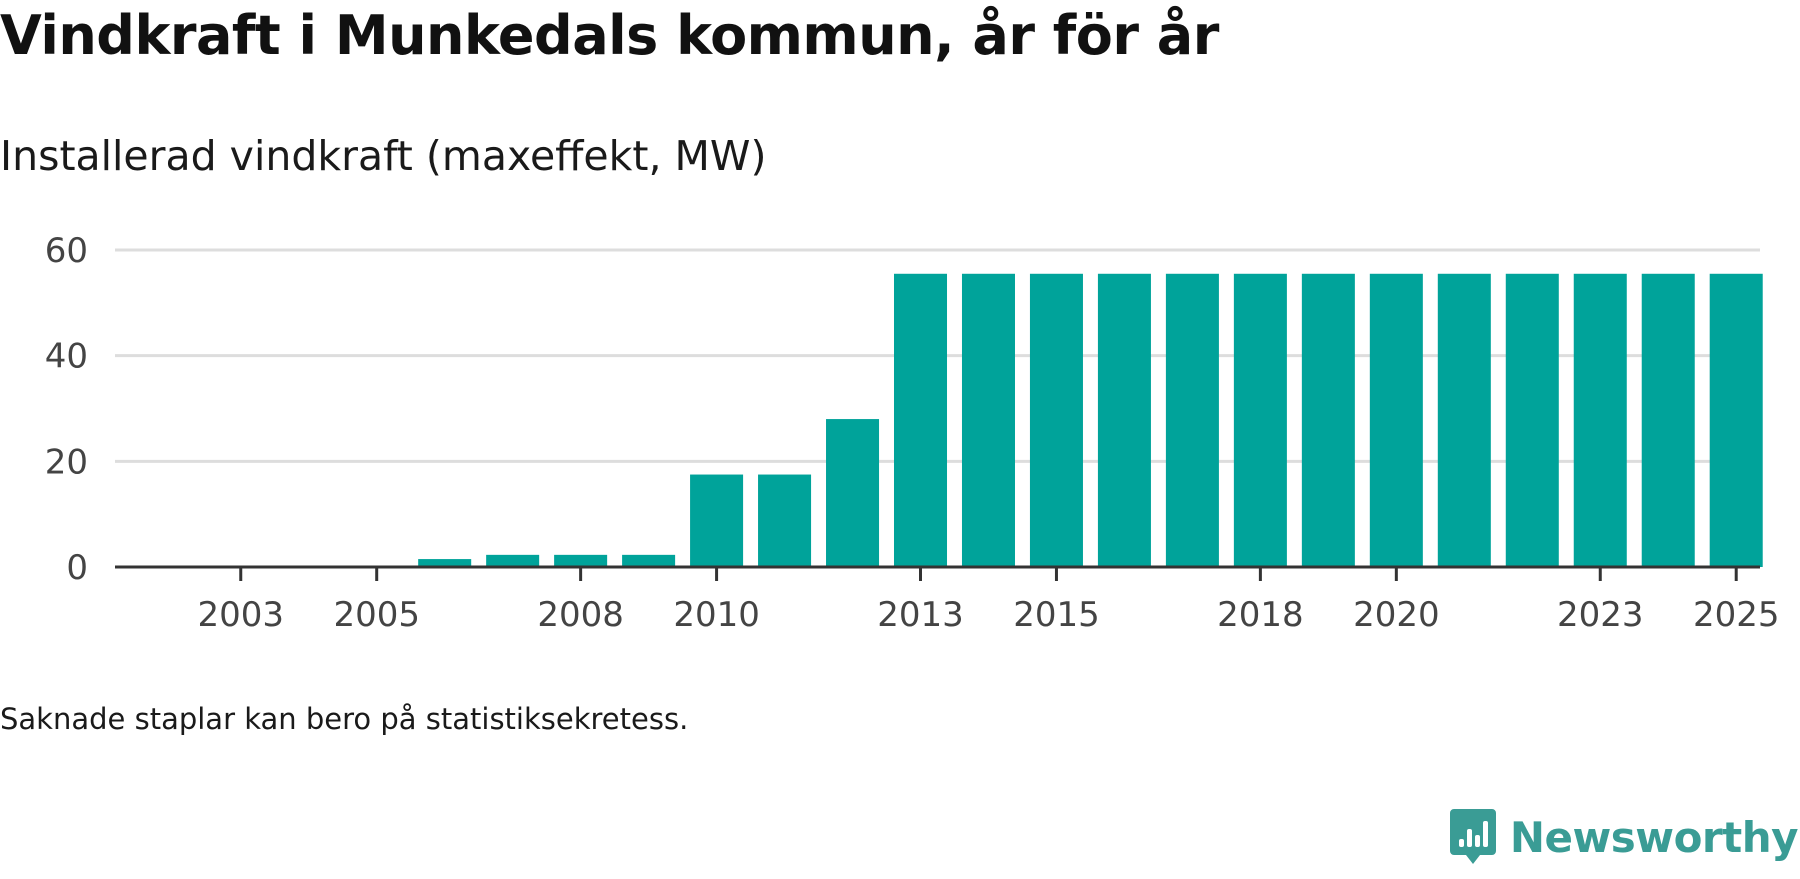 This screenshot has height=879, width=1800. What do you see at coordinates (1192, 420) in the screenshot?
I see `bar-2017` at bounding box center [1192, 420].